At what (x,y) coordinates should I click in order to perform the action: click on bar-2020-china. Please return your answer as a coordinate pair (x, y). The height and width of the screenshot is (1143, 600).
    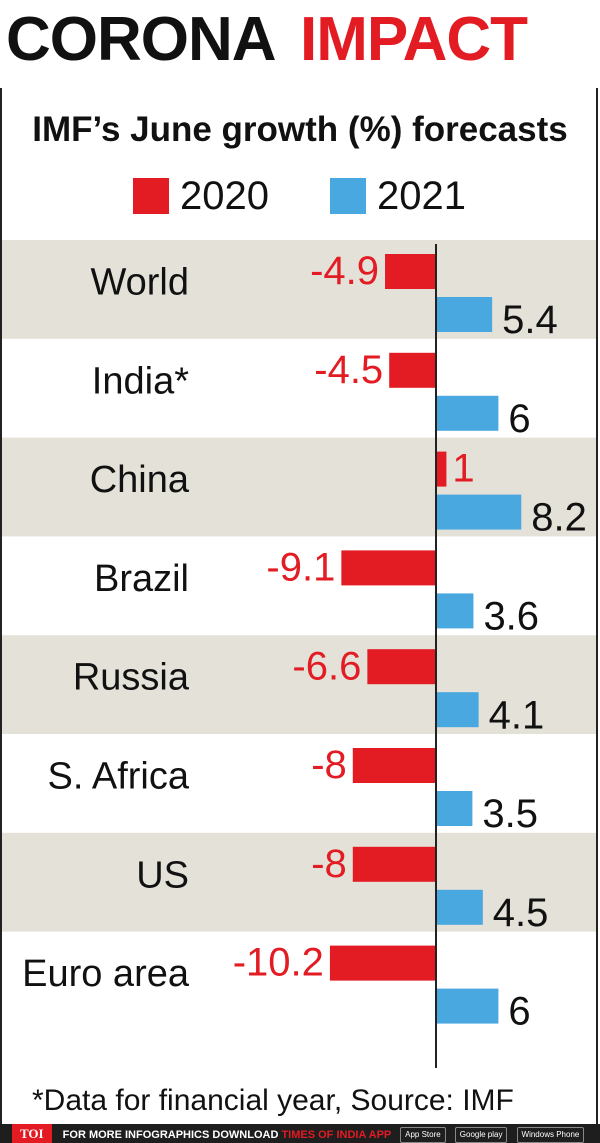
    Looking at the image, I should click on (441, 469).